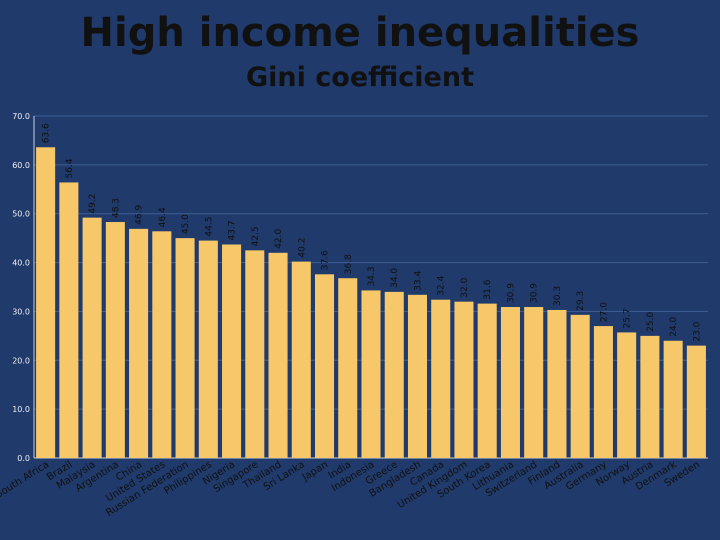 This screenshot has width=720, height=540. I want to click on bar-value-label: 48.3, so click(116, 208).